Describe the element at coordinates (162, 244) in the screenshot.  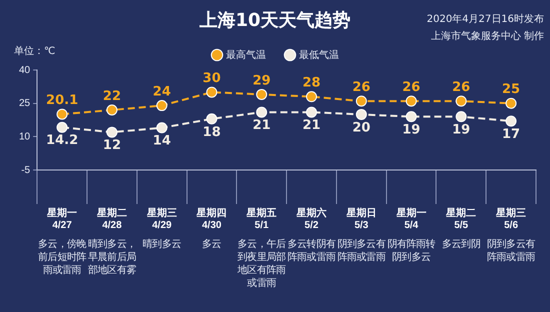
I see `text: 晴到多云` at that location.